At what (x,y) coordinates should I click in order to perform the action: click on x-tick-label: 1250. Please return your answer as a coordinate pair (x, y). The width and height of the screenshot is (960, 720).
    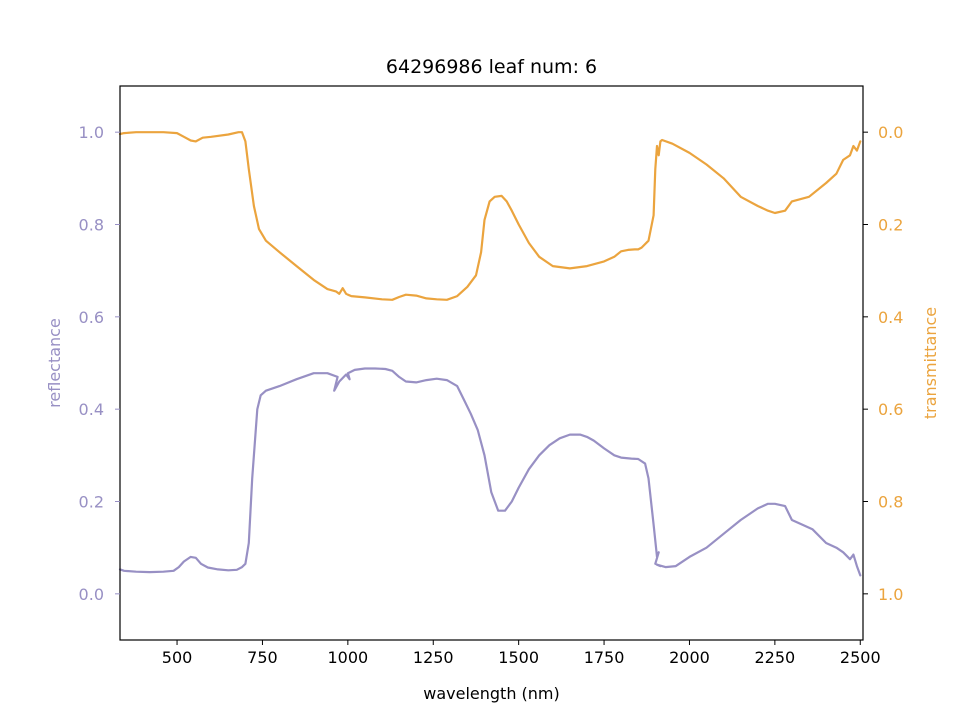
    Looking at the image, I should click on (433, 657).